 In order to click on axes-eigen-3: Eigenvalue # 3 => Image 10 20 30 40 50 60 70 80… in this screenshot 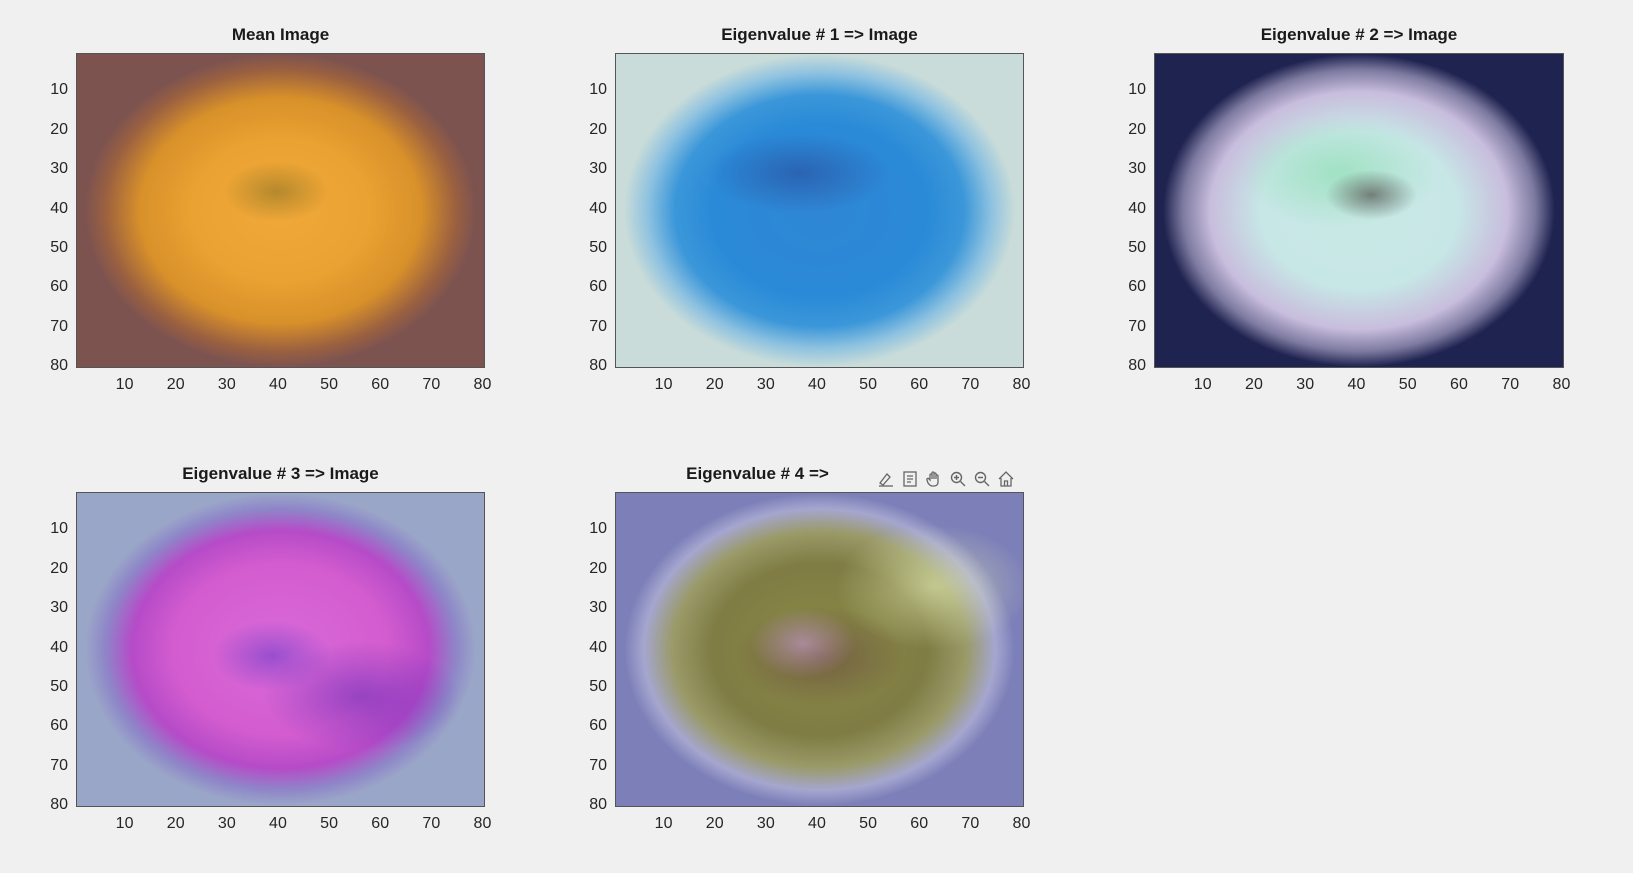, I will do `click(270, 648)`.